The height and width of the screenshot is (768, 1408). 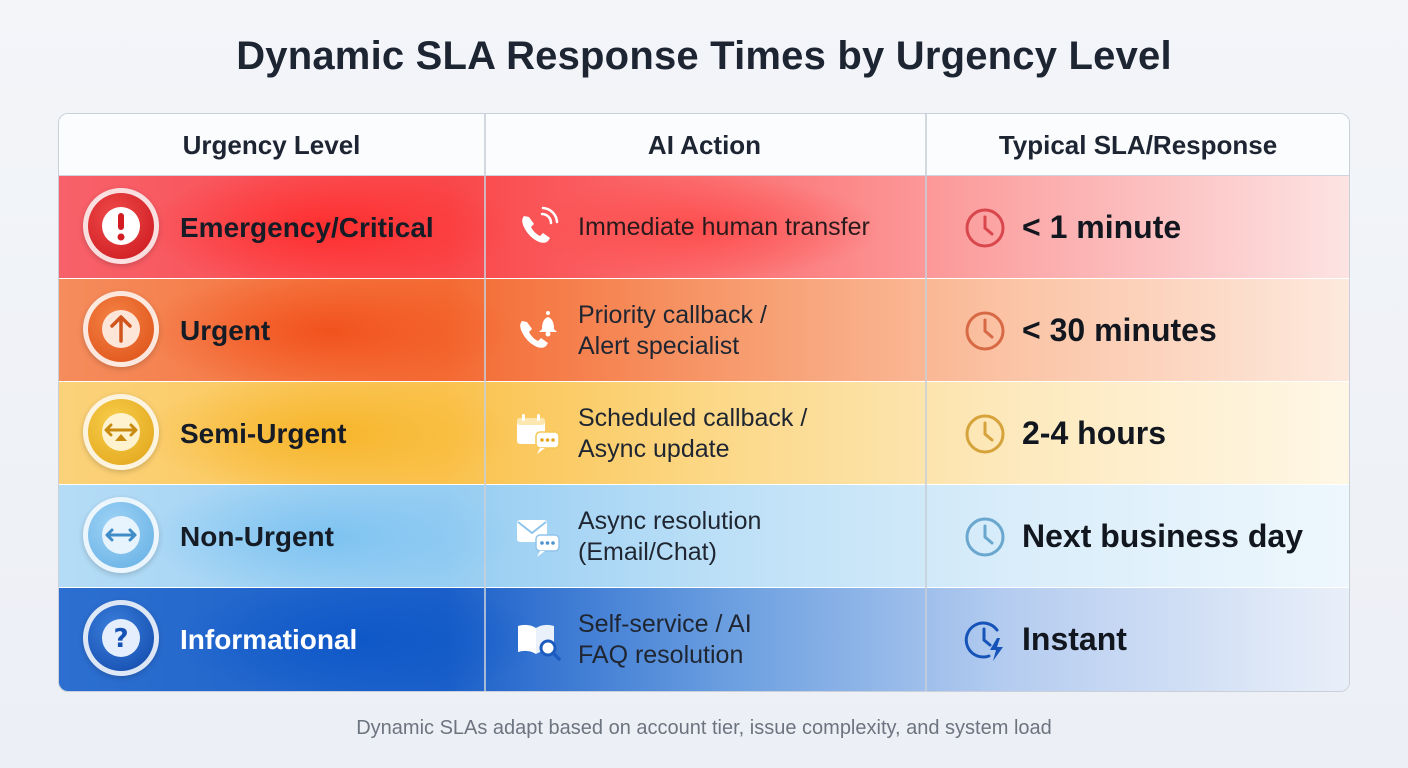 What do you see at coordinates (724, 227) in the screenshot?
I see `ai-action-text: Immediate human transfer` at bounding box center [724, 227].